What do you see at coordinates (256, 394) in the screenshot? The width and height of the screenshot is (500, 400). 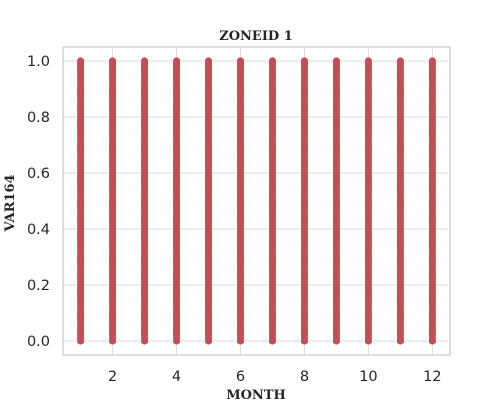 I see `x-axis-label: MONTH` at bounding box center [256, 394].